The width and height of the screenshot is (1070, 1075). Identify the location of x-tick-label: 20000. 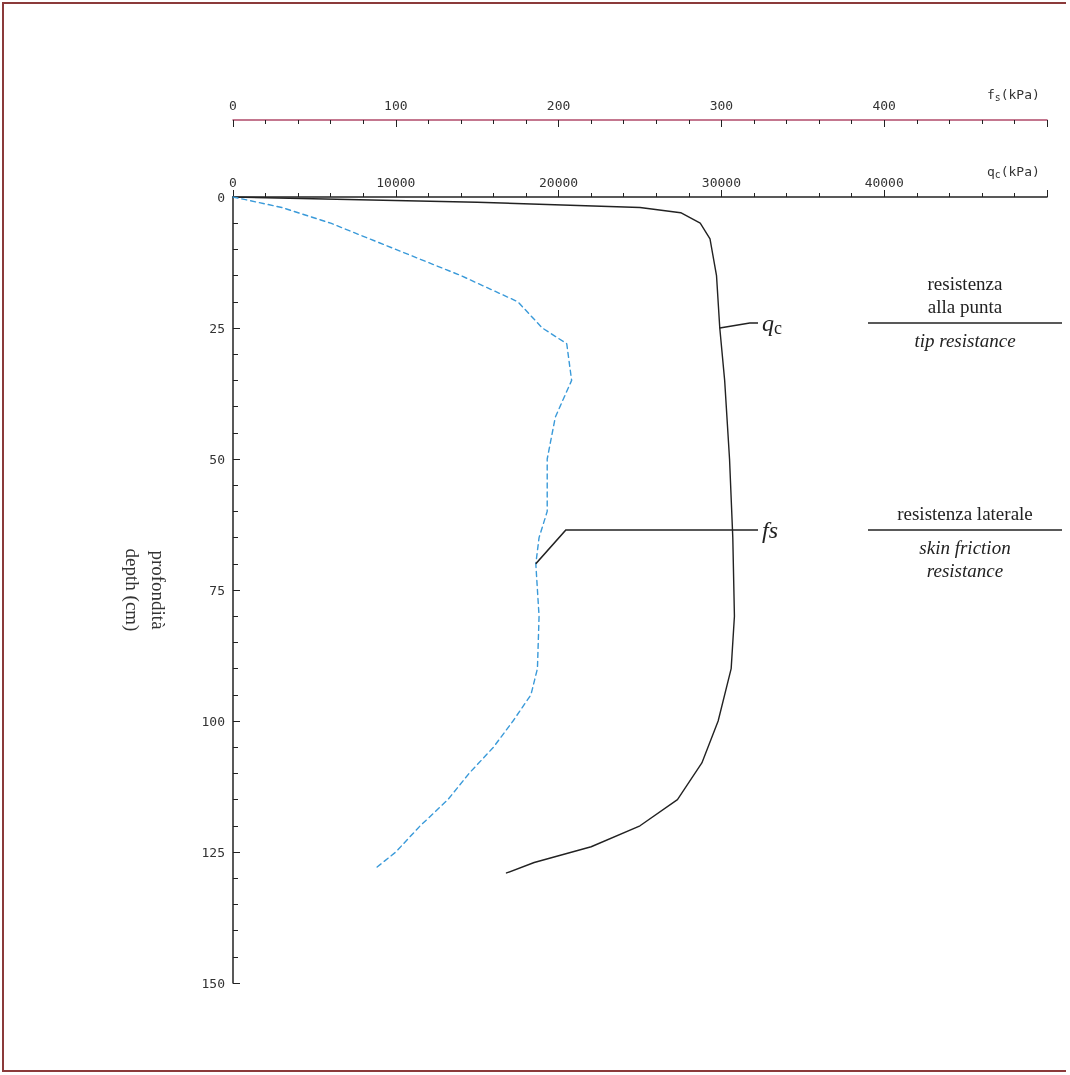
(559, 182).